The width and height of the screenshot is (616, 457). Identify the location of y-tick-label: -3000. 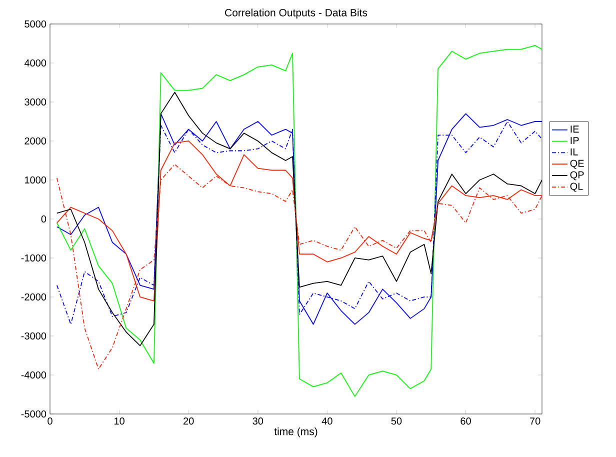
(33, 336).